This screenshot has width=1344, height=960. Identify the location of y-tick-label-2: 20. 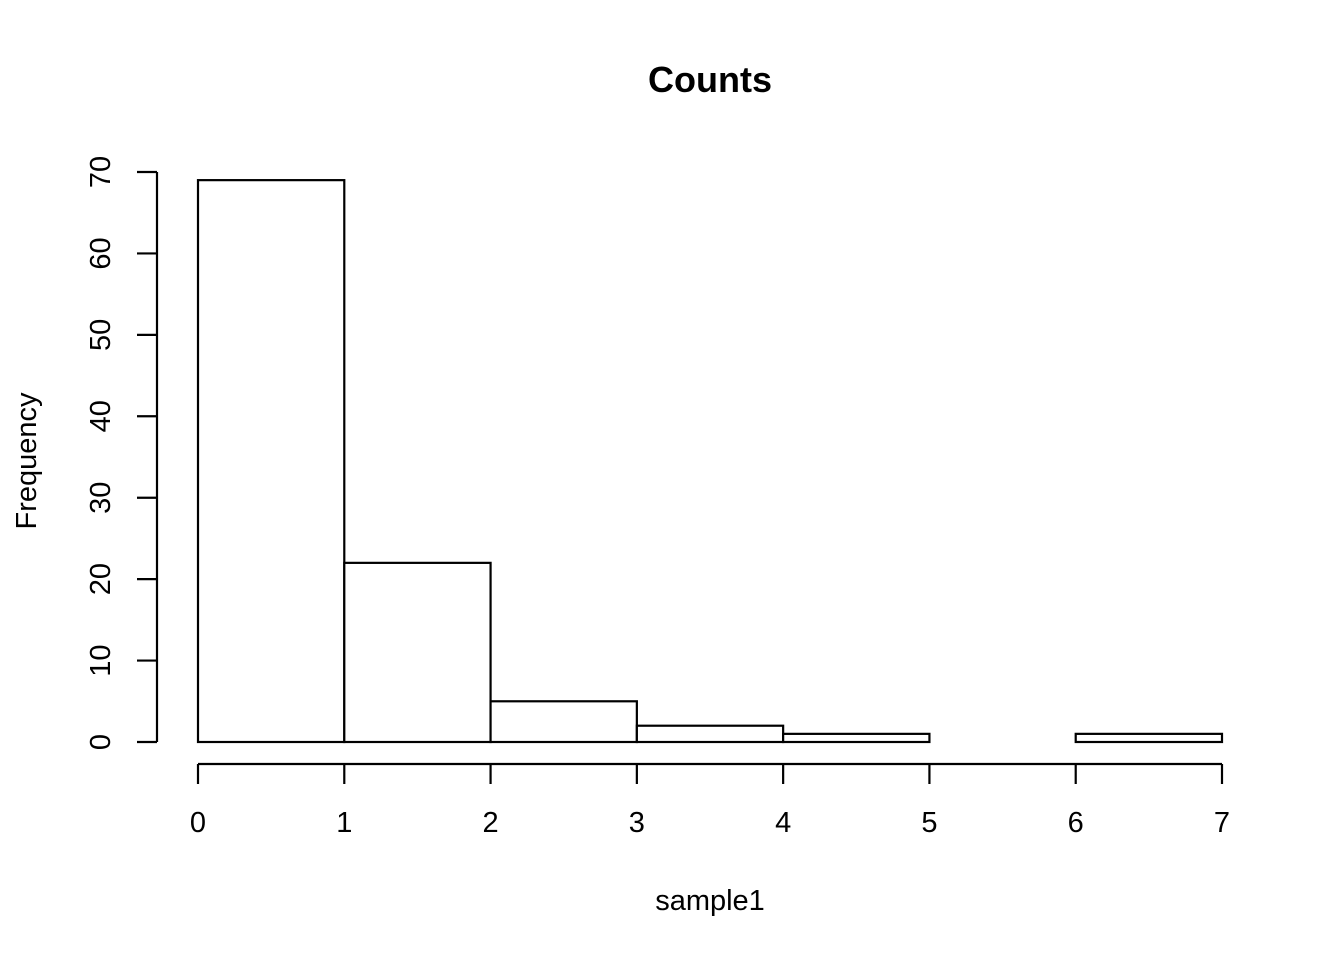
(101, 579).